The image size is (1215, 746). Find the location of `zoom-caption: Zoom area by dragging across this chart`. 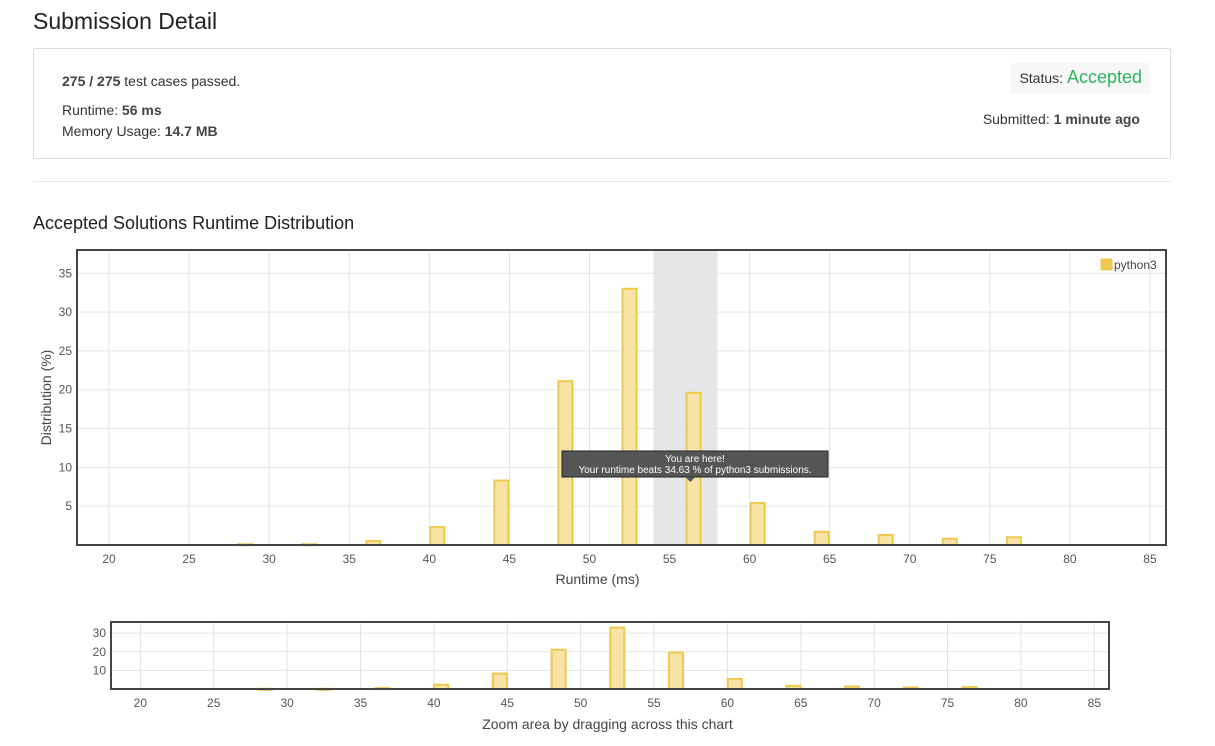

zoom-caption: Zoom area by dragging across this chart is located at coordinates (607, 724).